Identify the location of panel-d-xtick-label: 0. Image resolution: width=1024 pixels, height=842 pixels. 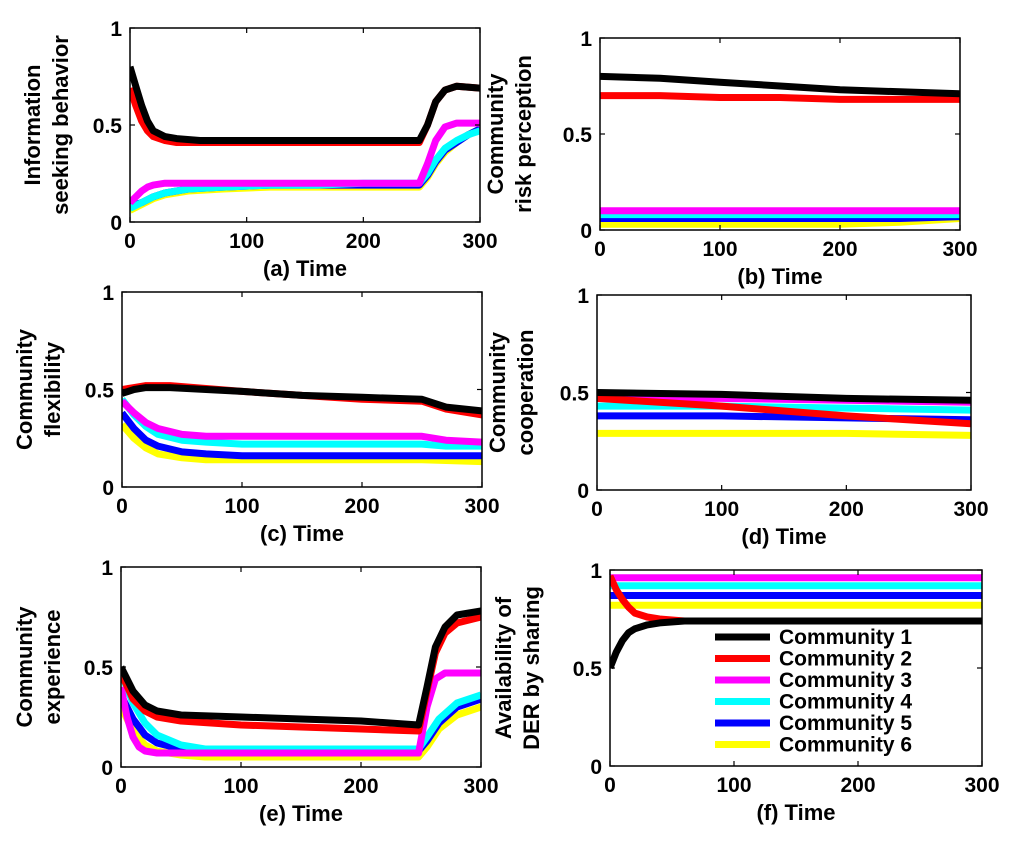
(597, 509).